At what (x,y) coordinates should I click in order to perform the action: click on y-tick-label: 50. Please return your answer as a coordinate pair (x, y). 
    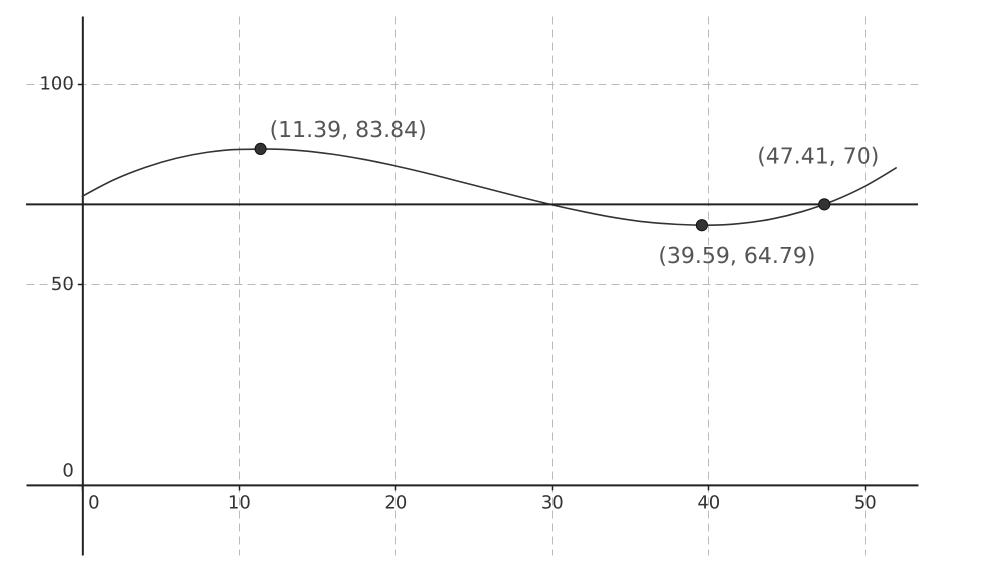
    Looking at the image, I should click on (62, 284).